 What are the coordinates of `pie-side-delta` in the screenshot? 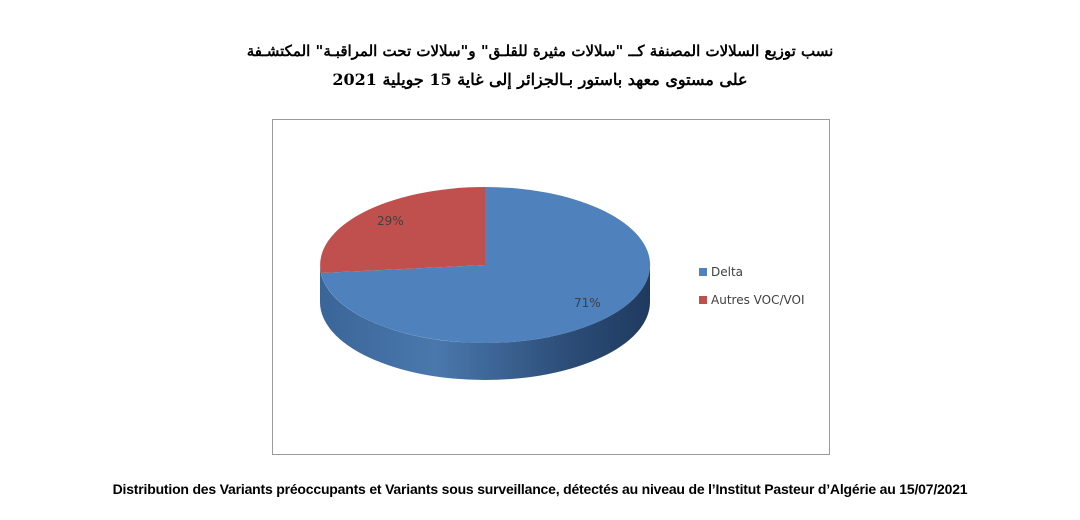 It's located at (485, 322).